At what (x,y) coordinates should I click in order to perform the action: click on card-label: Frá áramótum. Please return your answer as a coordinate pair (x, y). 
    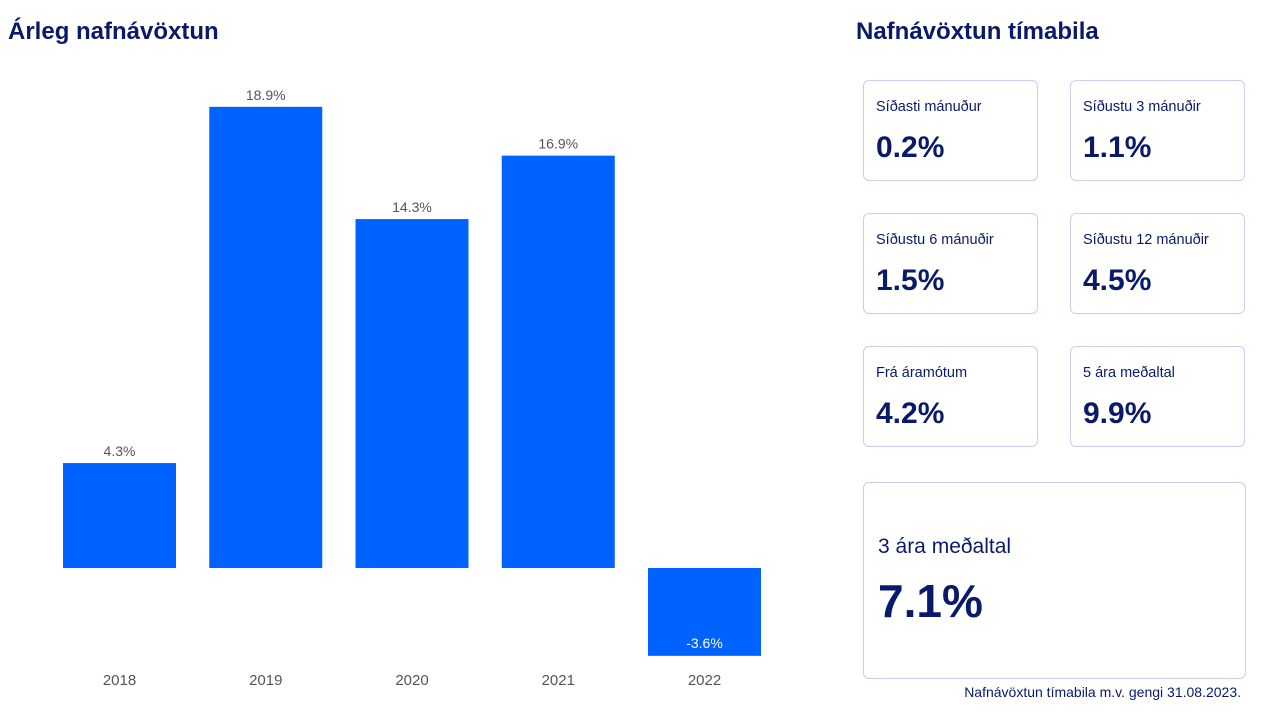
    Looking at the image, I should click on (922, 373).